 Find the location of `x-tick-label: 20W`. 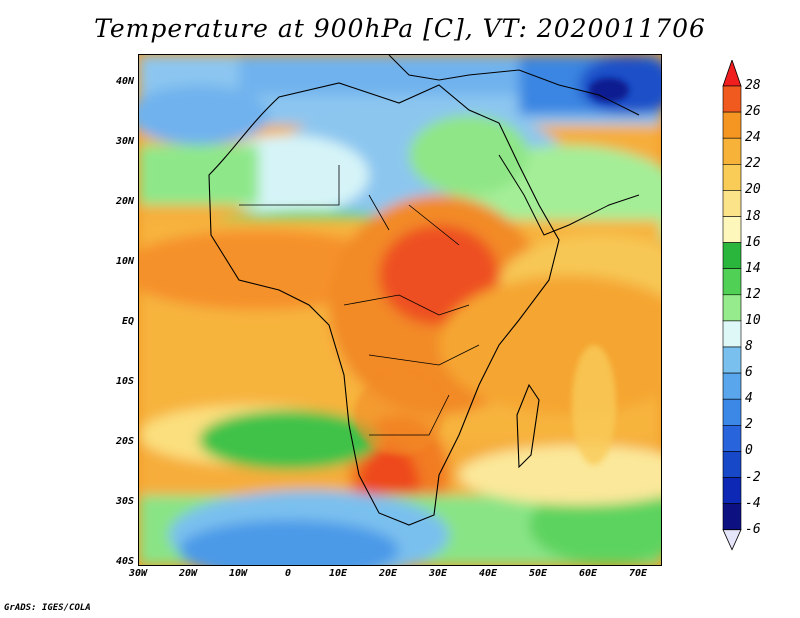

x-tick-label: 20W is located at coordinates (188, 573).